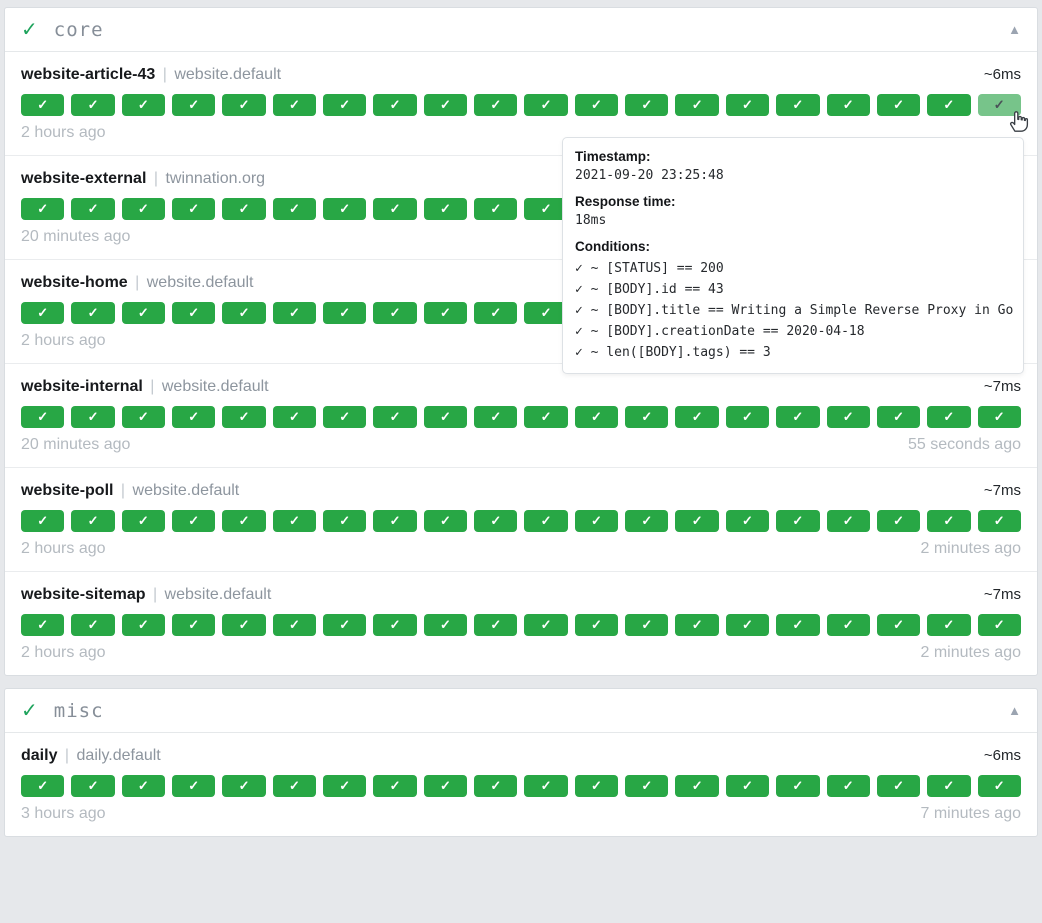 This screenshot has height=923, width=1042. What do you see at coordinates (521, 30) in the screenshot?
I see `group-header-core: ✓ core ▲` at bounding box center [521, 30].